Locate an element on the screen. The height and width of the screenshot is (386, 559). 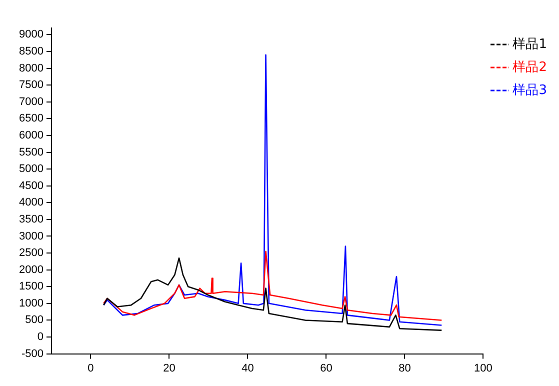
y-tick-label: 5500 is located at coordinates (31, 152).